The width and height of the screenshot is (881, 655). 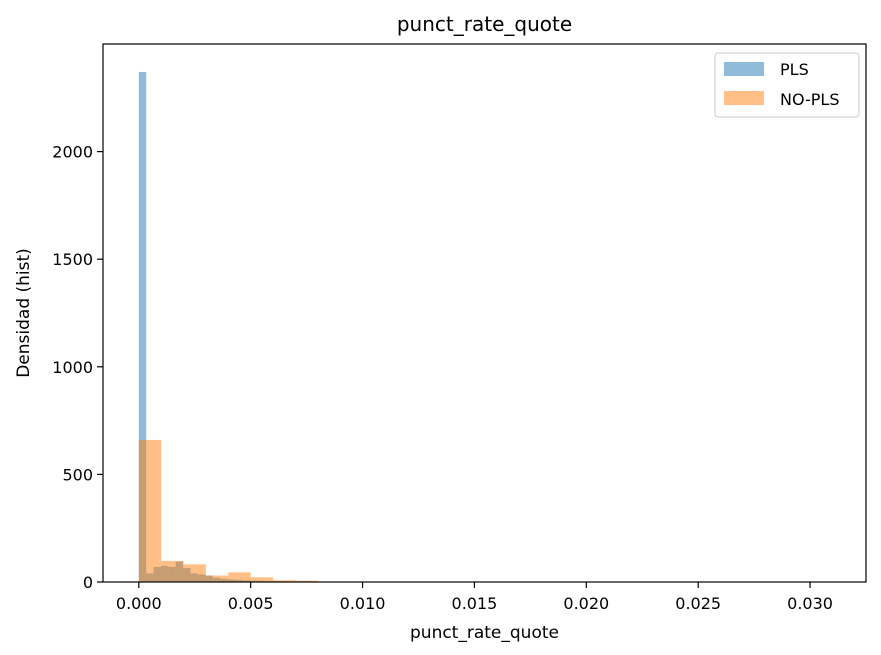 I want to click on y-tick-label: 1000, so click(x=72, y=367).